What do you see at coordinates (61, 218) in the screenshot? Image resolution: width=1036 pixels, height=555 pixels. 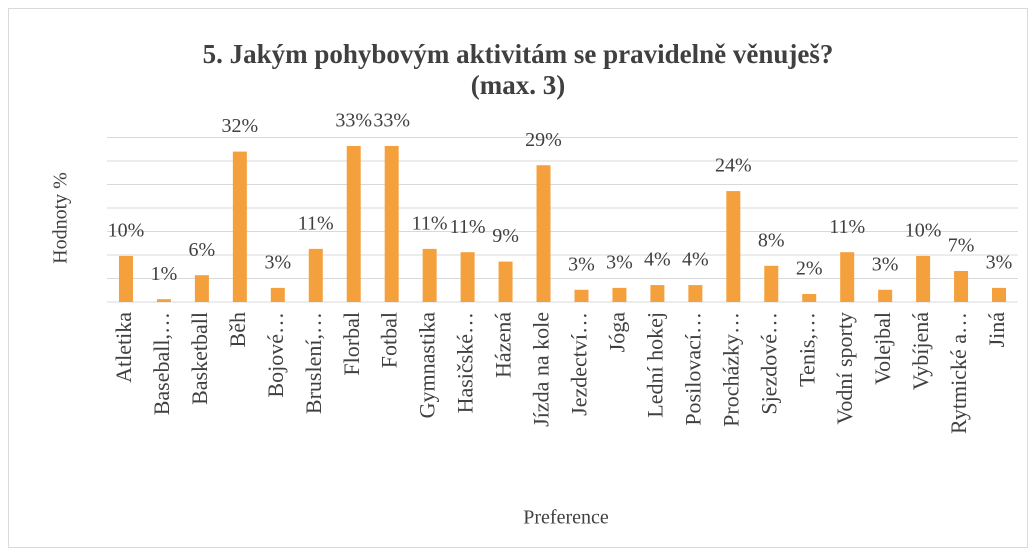 I see `y-axis-title: Hodnoty %` at bounding box center [61, 218].